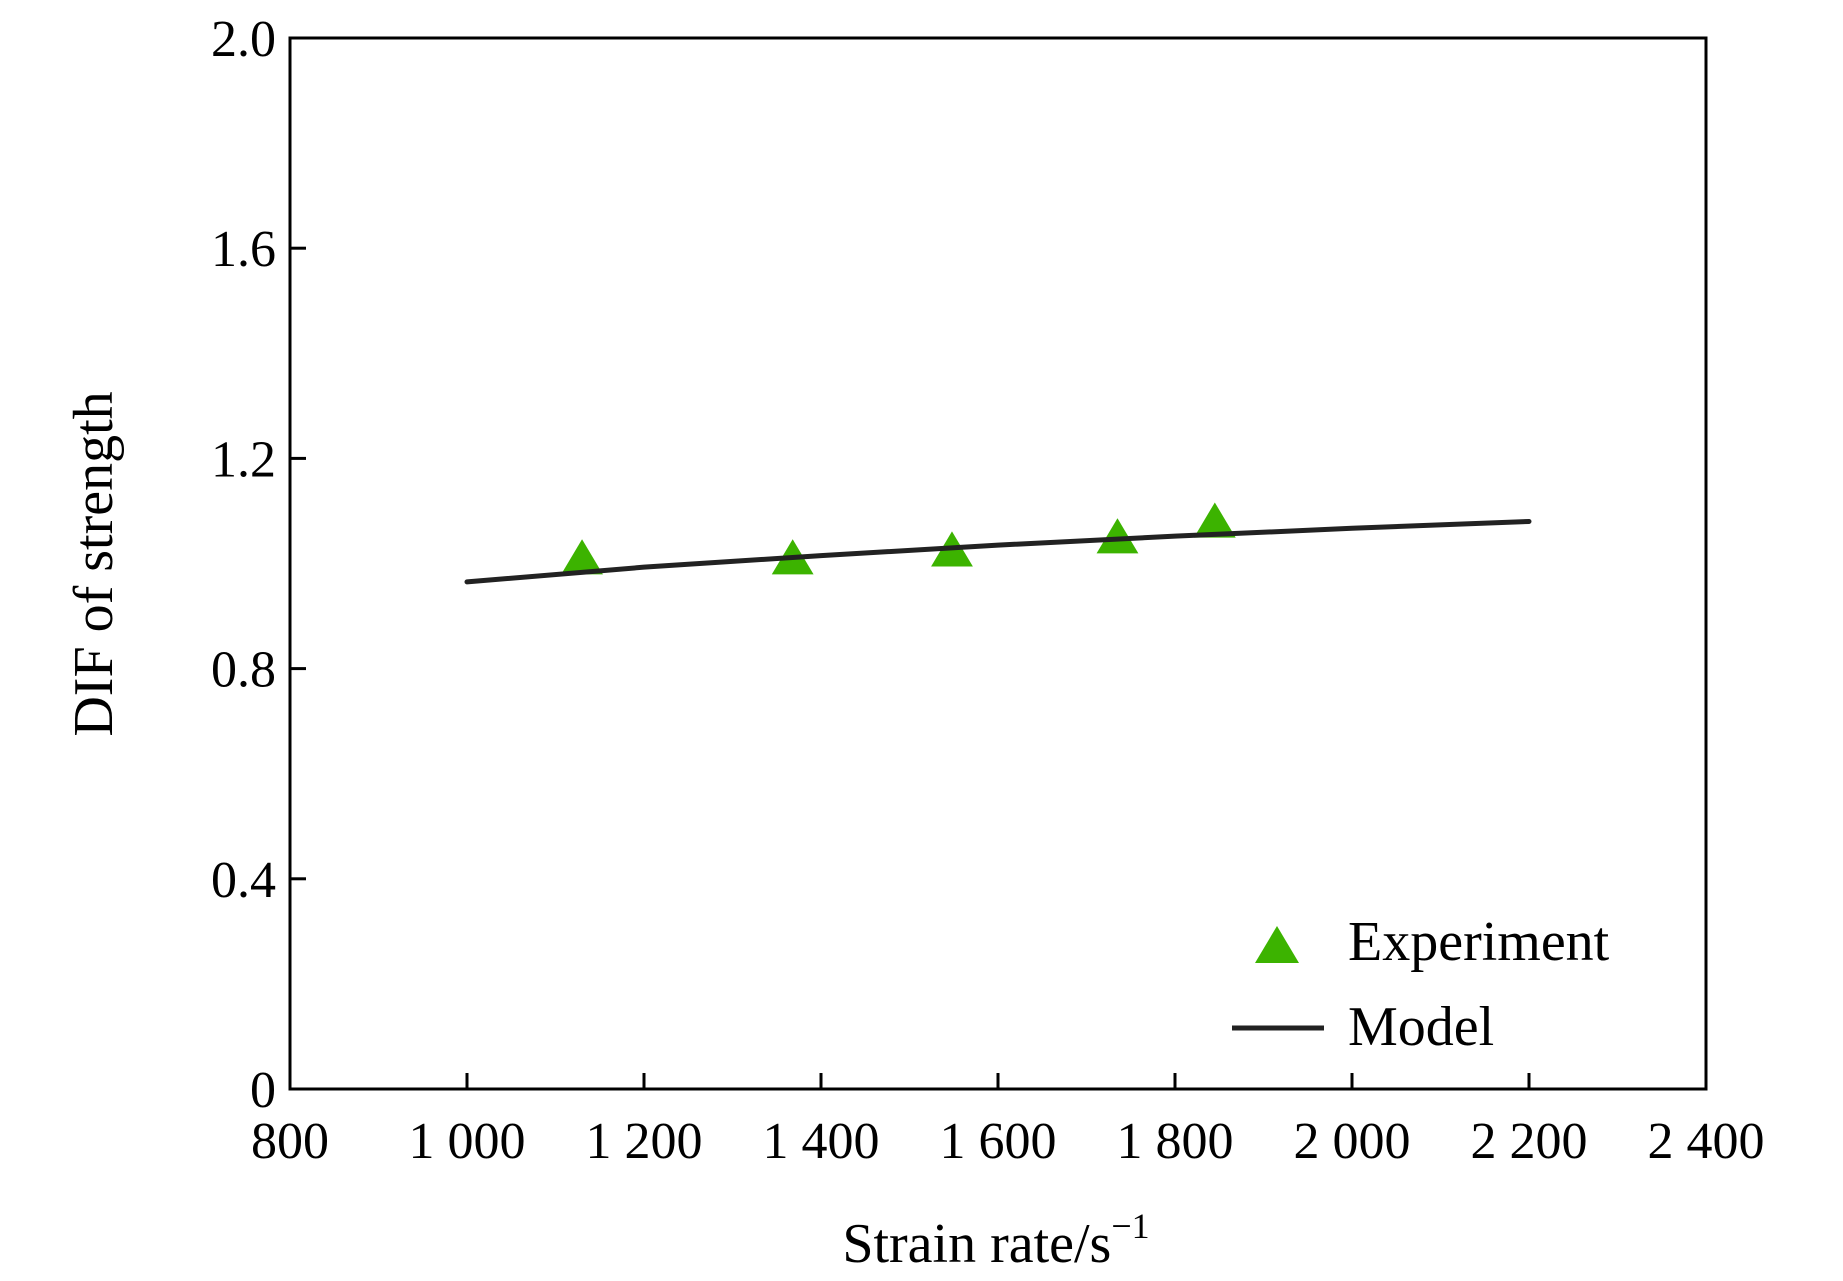  What do you see at coordinates (263, 1090) in the screenshot?
I see `y-tick-label: 0` at bounding box center [263, 1090].